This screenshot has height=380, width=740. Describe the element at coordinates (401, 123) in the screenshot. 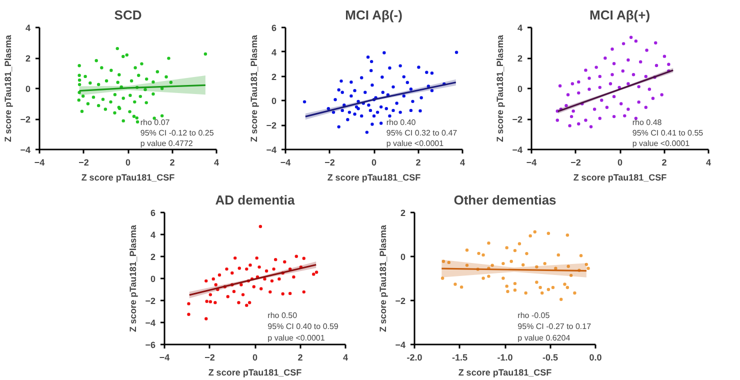

I see `annotation: rho 0.40` at that location.